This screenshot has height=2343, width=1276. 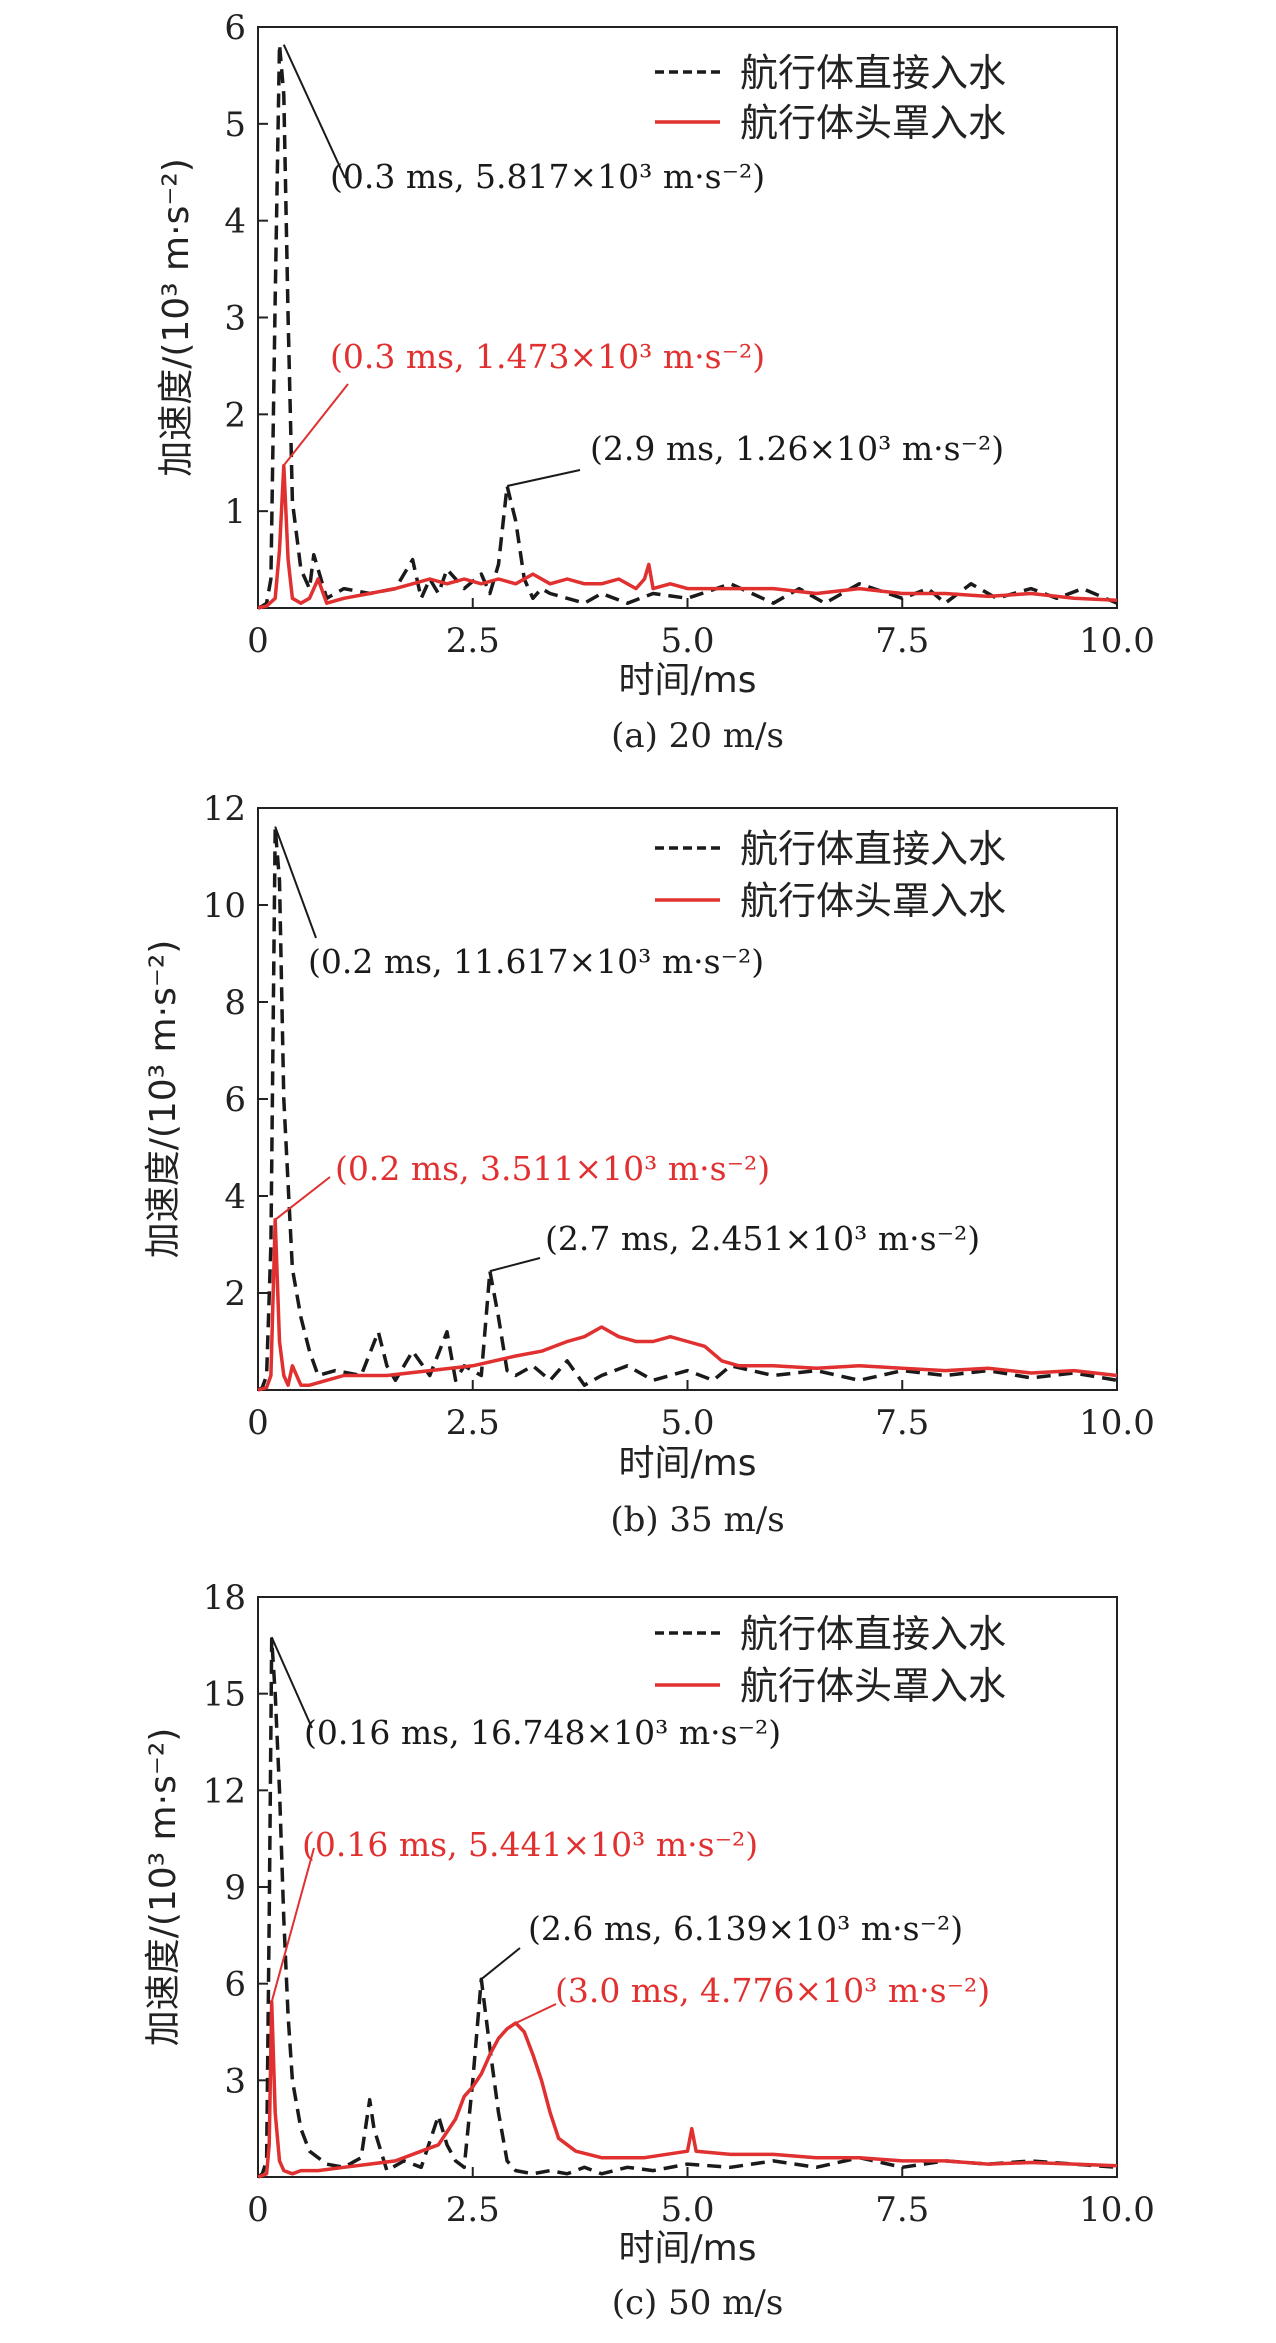 I want to click on y-tick-label: 10, so click(x=224, y=906).